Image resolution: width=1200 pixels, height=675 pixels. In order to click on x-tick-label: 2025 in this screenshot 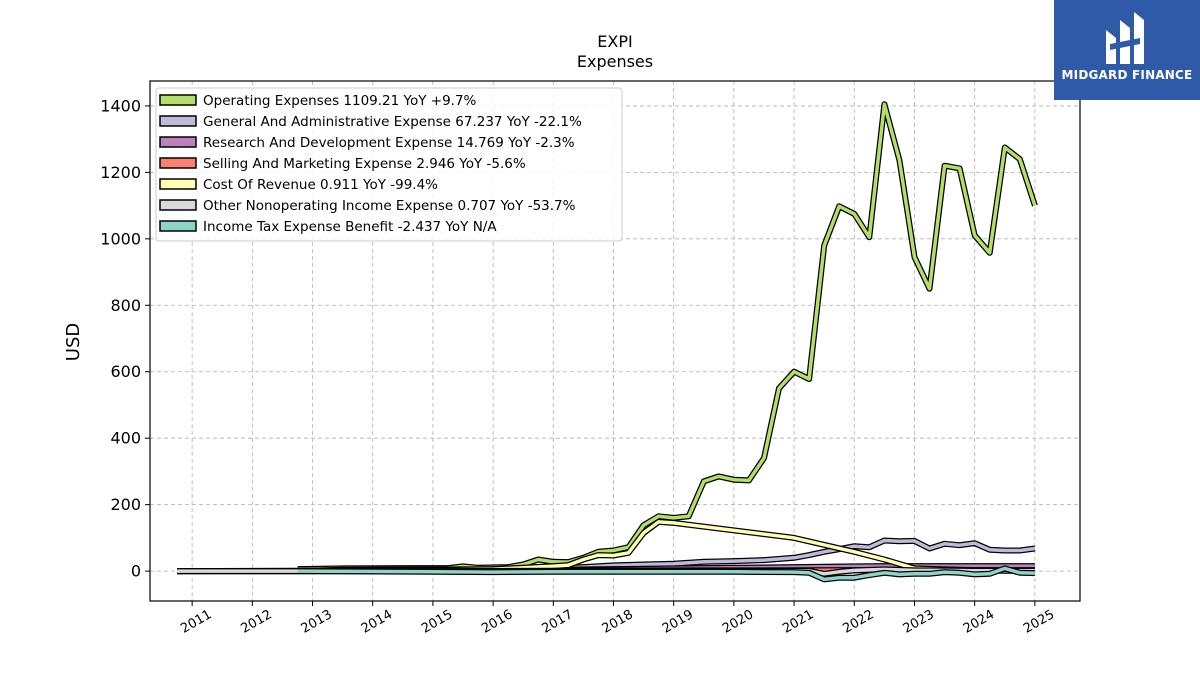, I will do `click(1039, 622)`.